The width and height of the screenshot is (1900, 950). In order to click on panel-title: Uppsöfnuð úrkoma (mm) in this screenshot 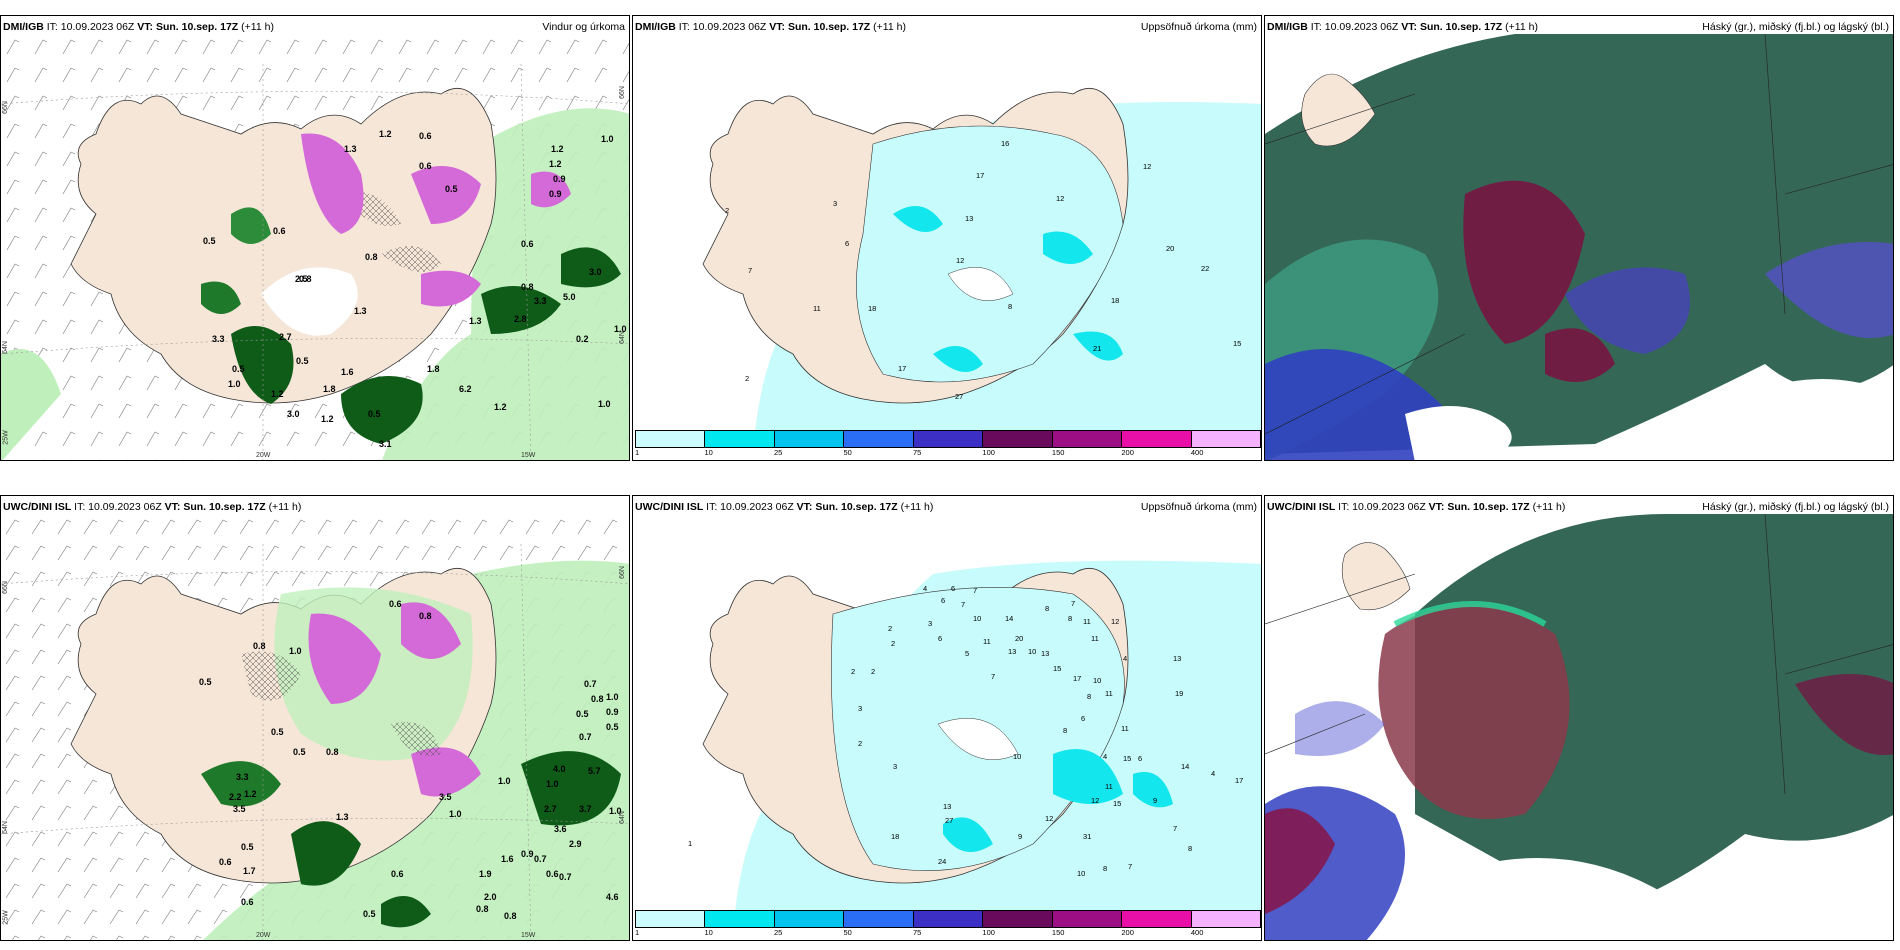, I will do `click(1198, 507)`.